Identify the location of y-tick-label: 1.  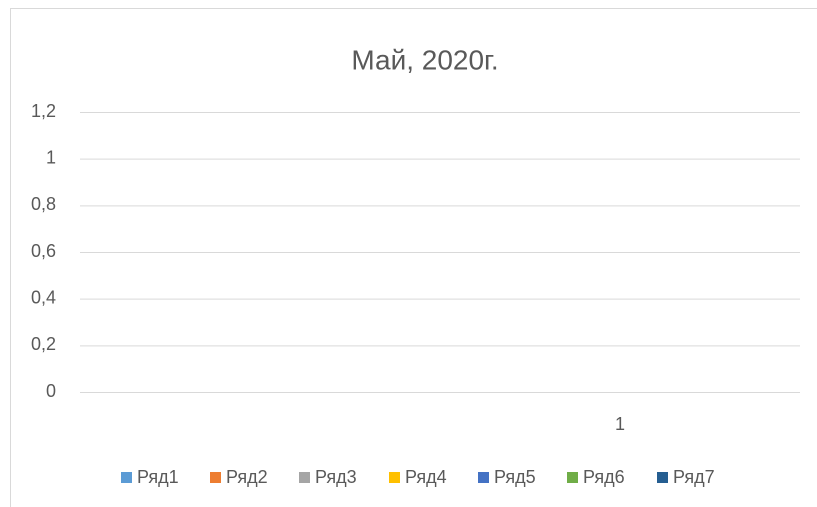
(51, 157).